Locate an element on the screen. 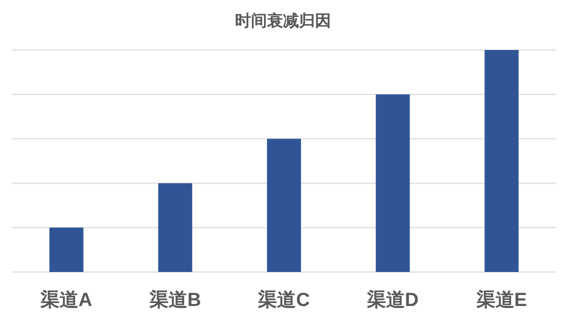 This screenshot has height=320, width=566. chart-title: 时间衰减归因 is located at coordinates (283, 20).